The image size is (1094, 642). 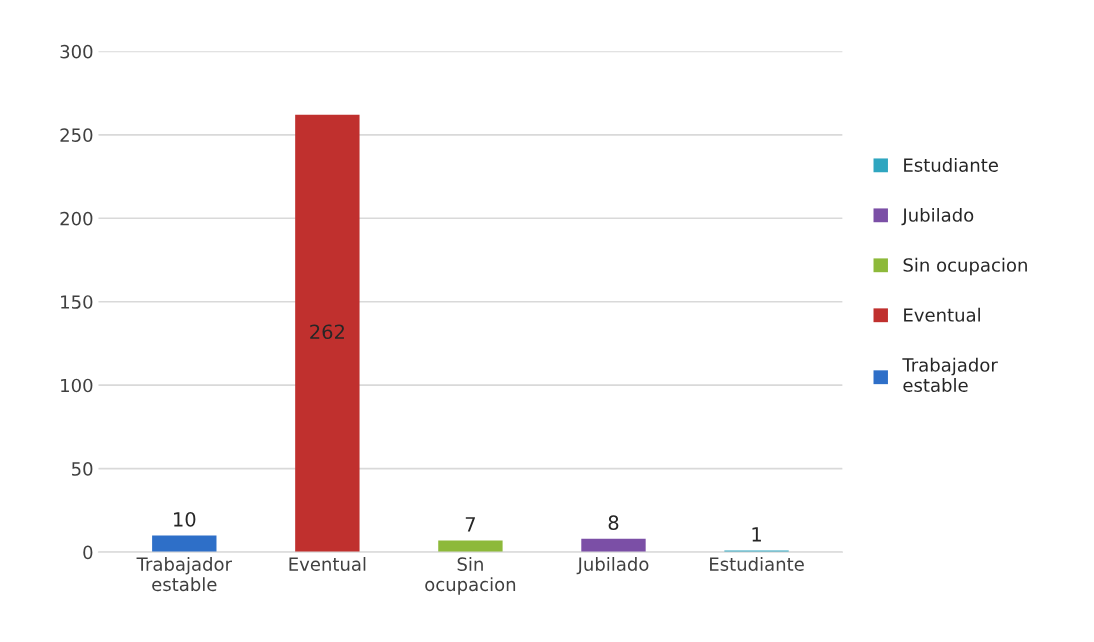 What do you see at coordinates (951, 164) in the screenshot?
I see `legend-label: Estudiante` at bounding box center [951, 164].